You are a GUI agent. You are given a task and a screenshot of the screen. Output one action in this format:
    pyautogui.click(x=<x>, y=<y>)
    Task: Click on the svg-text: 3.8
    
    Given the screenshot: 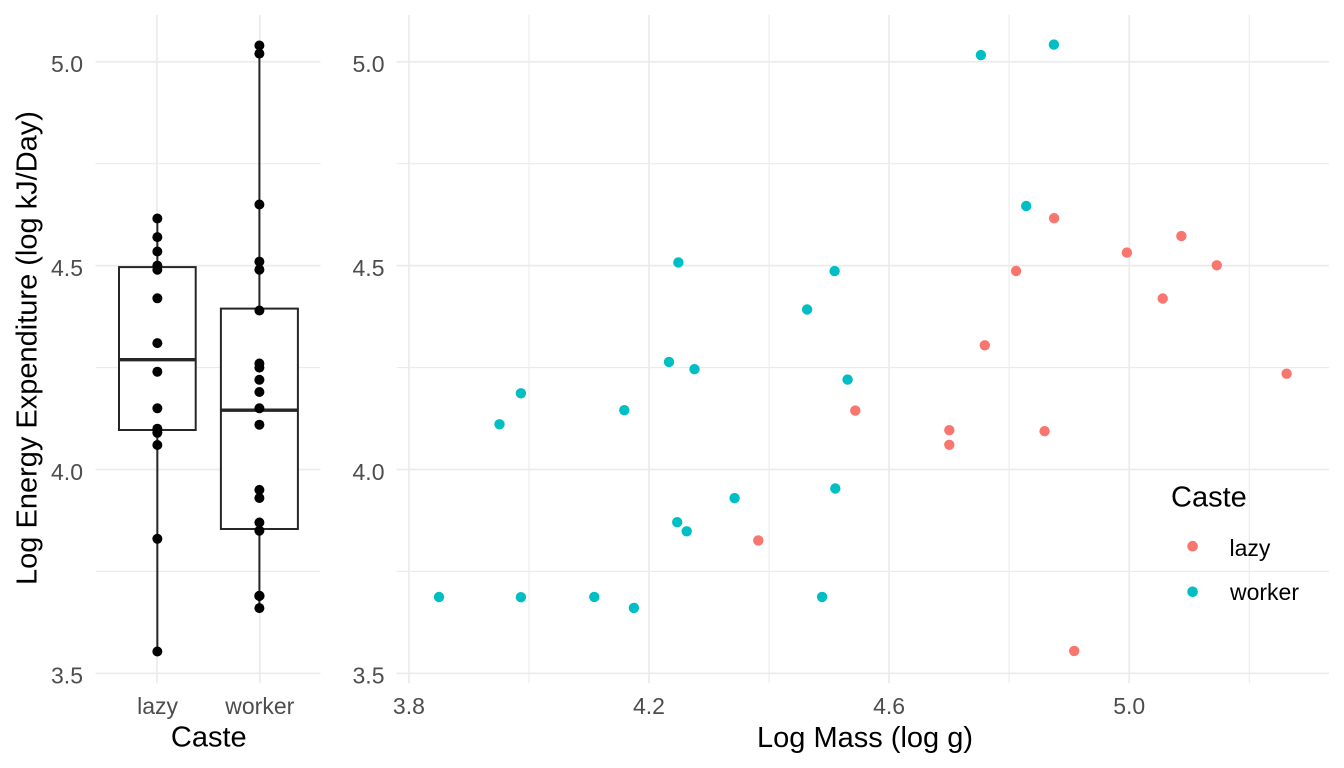 What is the action you would take?
    pyautogui.click(x=409, y=706)
    